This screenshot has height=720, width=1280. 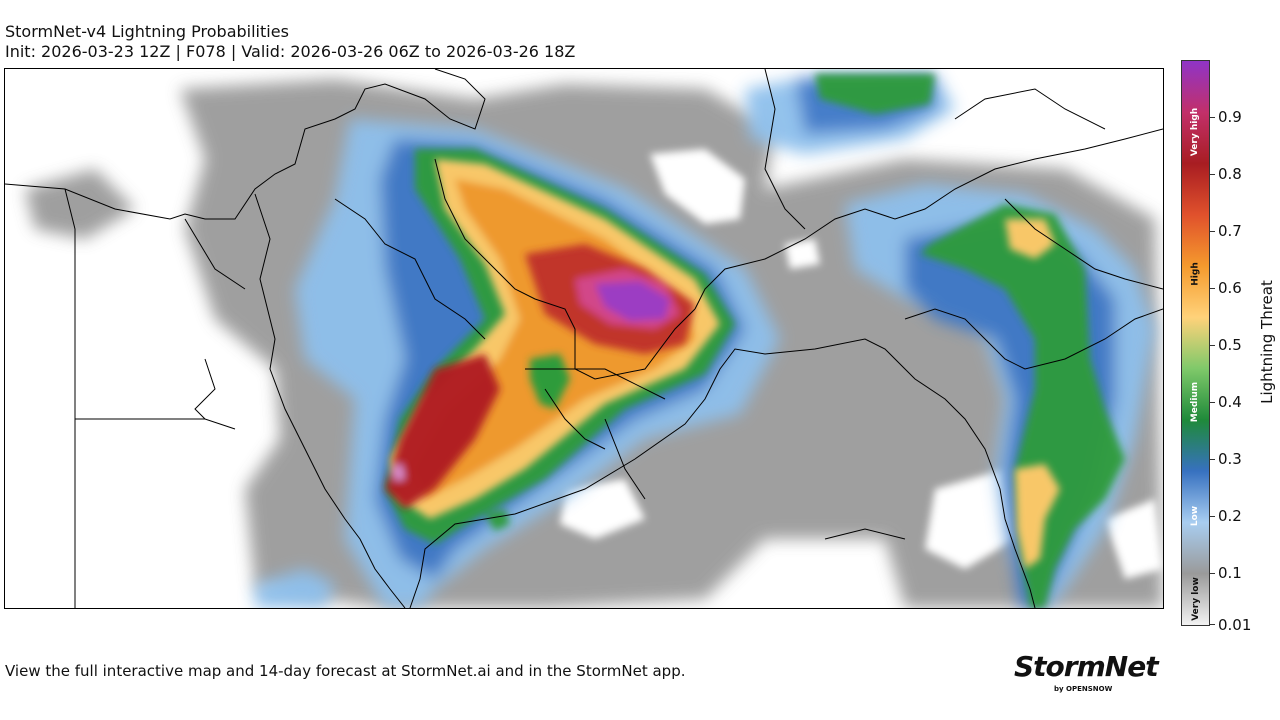 I want to click on very-high-threat-area, so click(x=540, y=376).